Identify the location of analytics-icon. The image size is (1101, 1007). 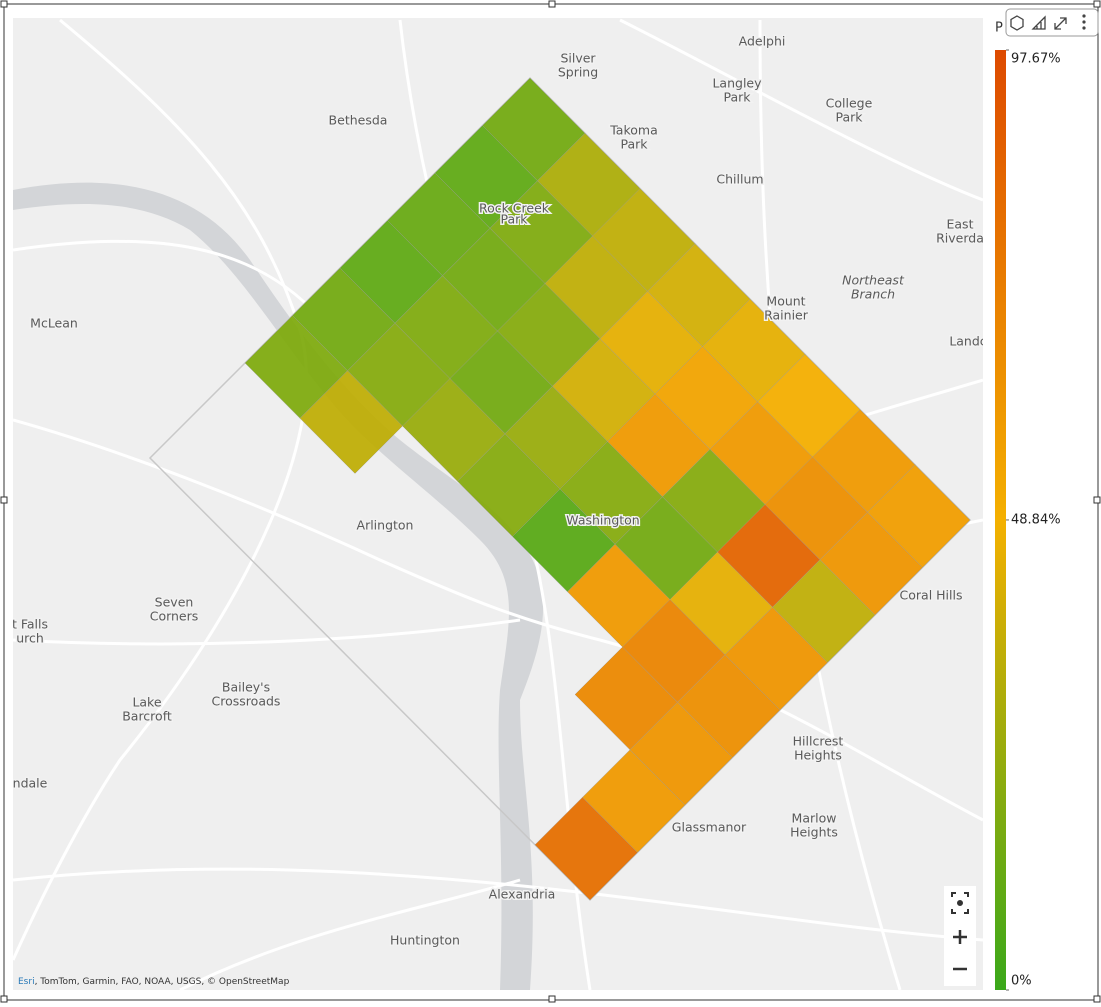
(1038, 22).